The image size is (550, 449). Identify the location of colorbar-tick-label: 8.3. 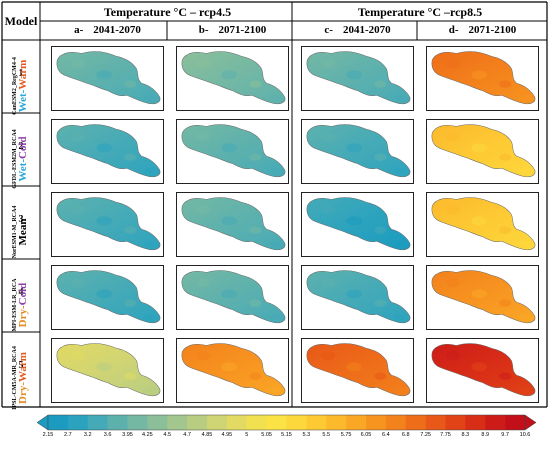
(465, 435).